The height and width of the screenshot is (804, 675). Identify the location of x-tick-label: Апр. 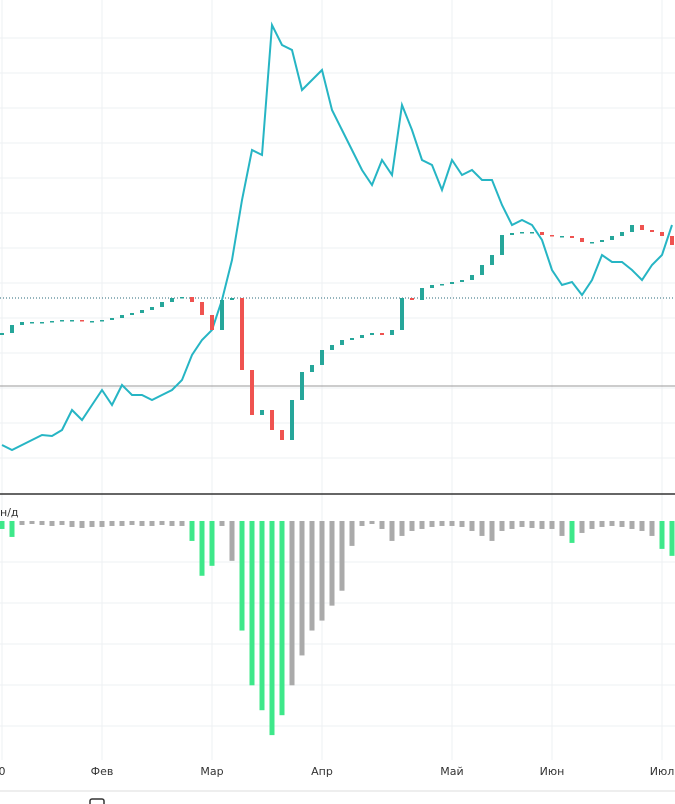
(322, 771).